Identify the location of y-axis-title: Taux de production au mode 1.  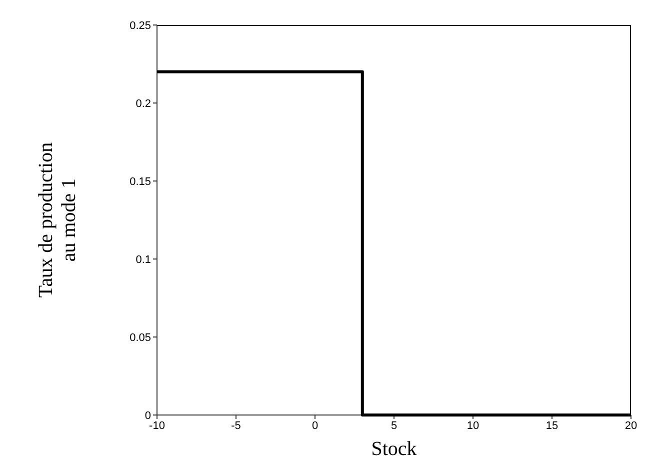
(58, 220).